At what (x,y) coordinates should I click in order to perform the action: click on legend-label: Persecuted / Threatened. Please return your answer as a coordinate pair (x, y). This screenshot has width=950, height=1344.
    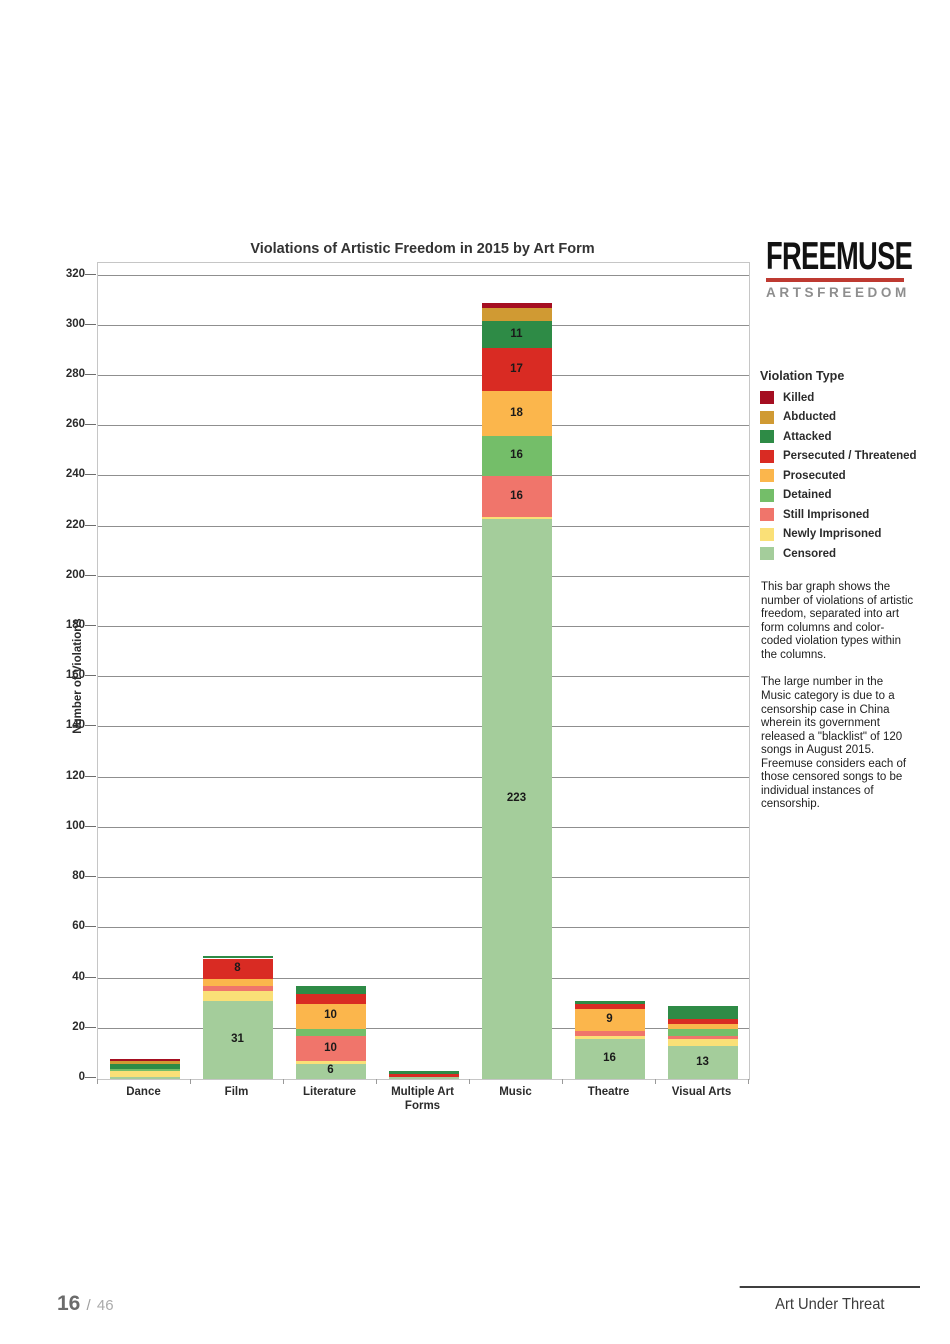
    Looking at the image, I should click on (850, 456).